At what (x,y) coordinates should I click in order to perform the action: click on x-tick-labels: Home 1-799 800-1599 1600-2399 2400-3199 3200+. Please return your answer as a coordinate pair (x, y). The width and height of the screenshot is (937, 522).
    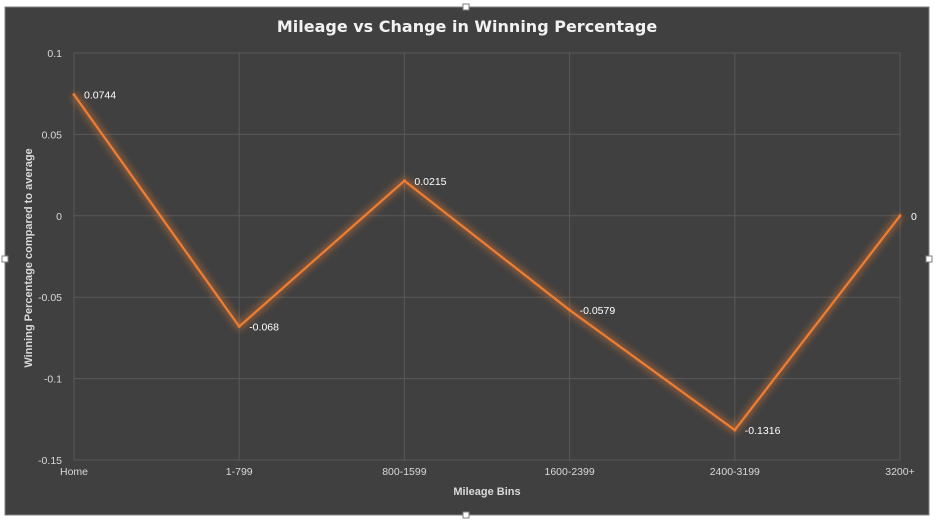
    Looking at the image, I should click on (487, 472).